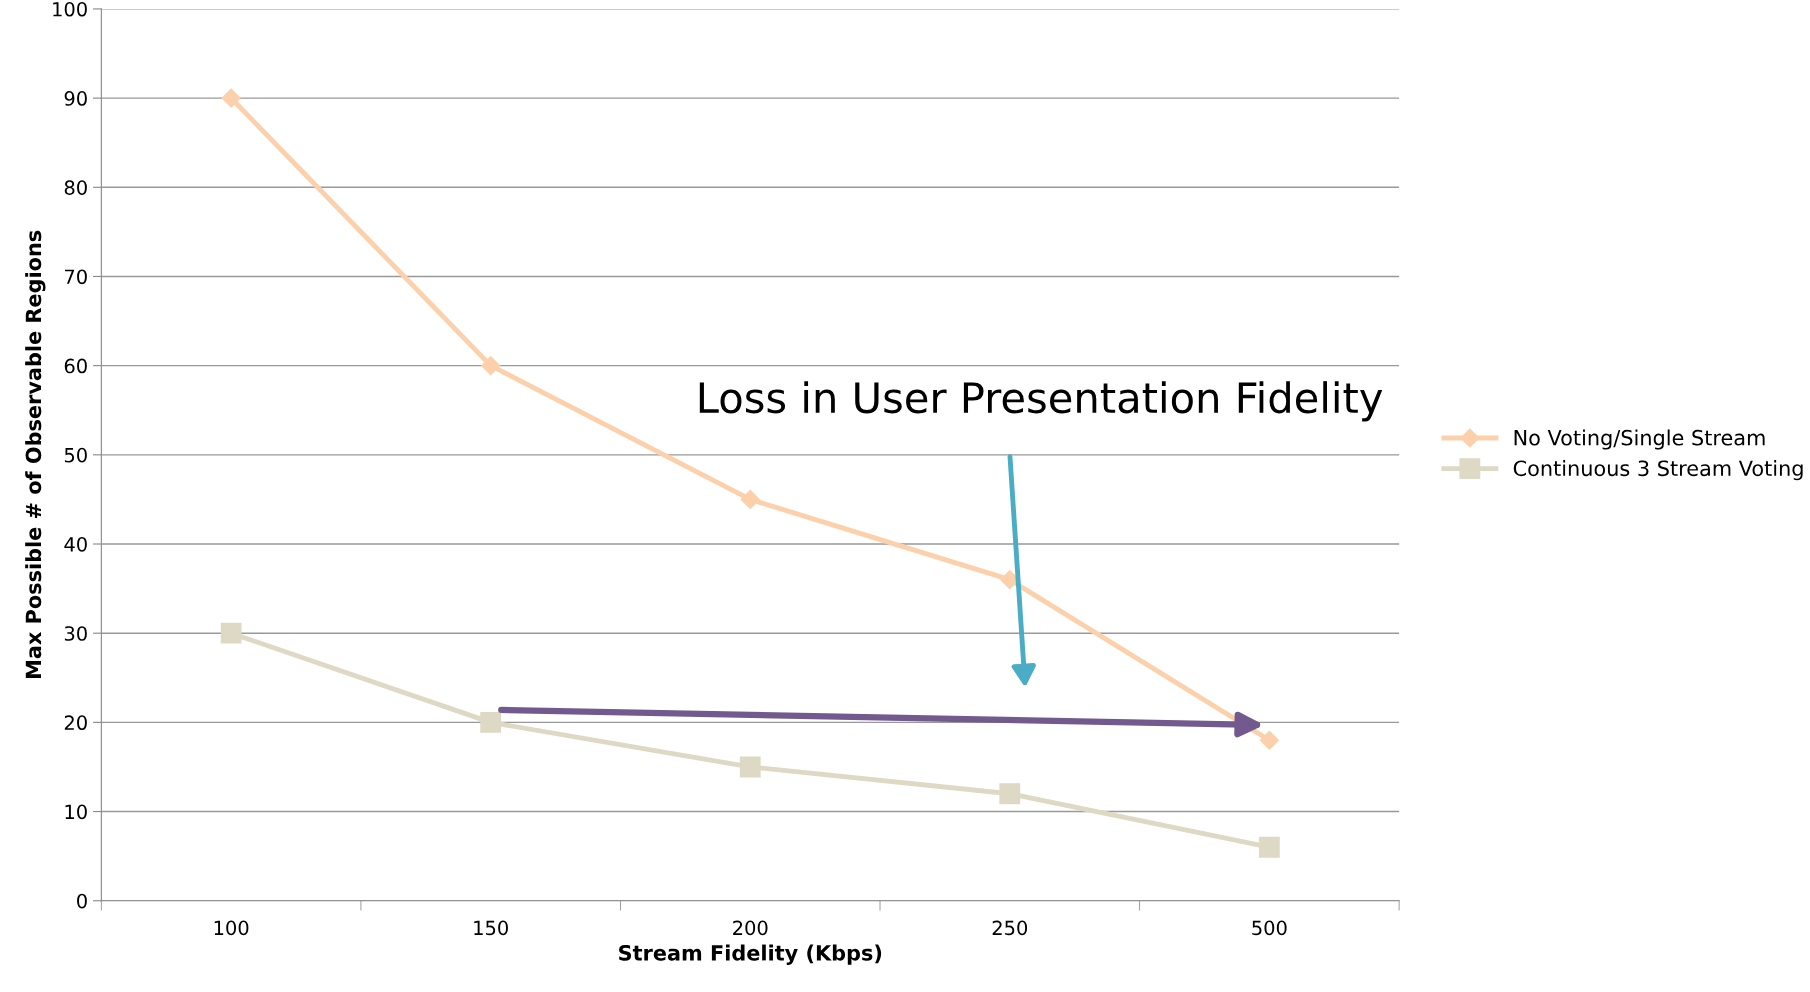 Image resolution: width=1810 pixels, height=992 pixels. I want to click on y-tick-label: 60, so click(75, 366).